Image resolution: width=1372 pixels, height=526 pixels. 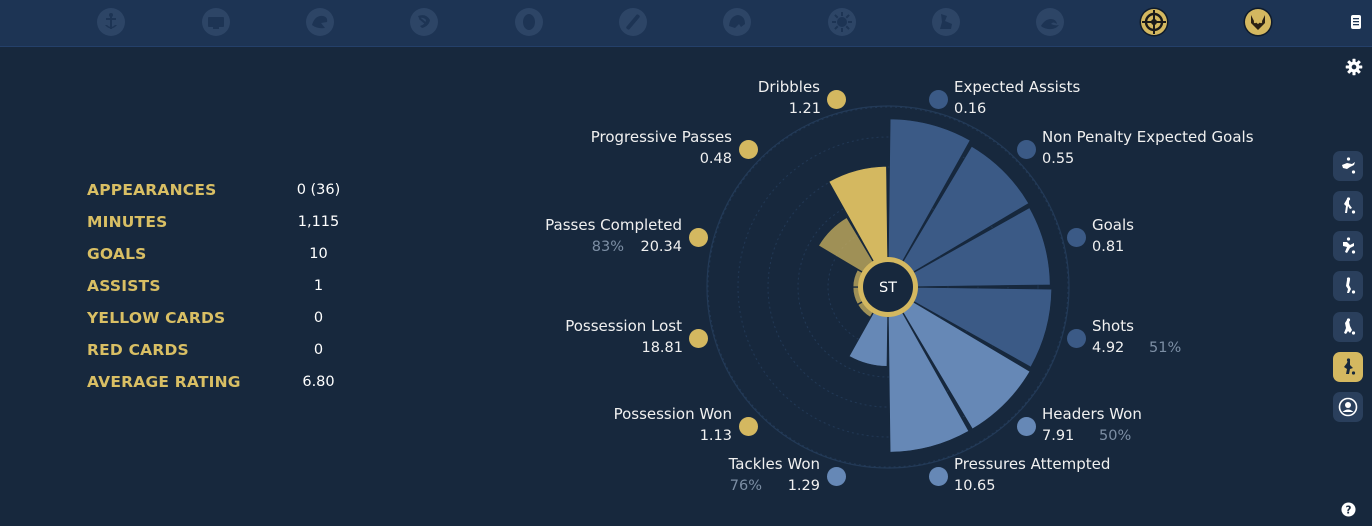 What do you see at coordinates (318, 382) in the screenshot?
I see `stat-value: 6.80` at bounding box center [318, 382].